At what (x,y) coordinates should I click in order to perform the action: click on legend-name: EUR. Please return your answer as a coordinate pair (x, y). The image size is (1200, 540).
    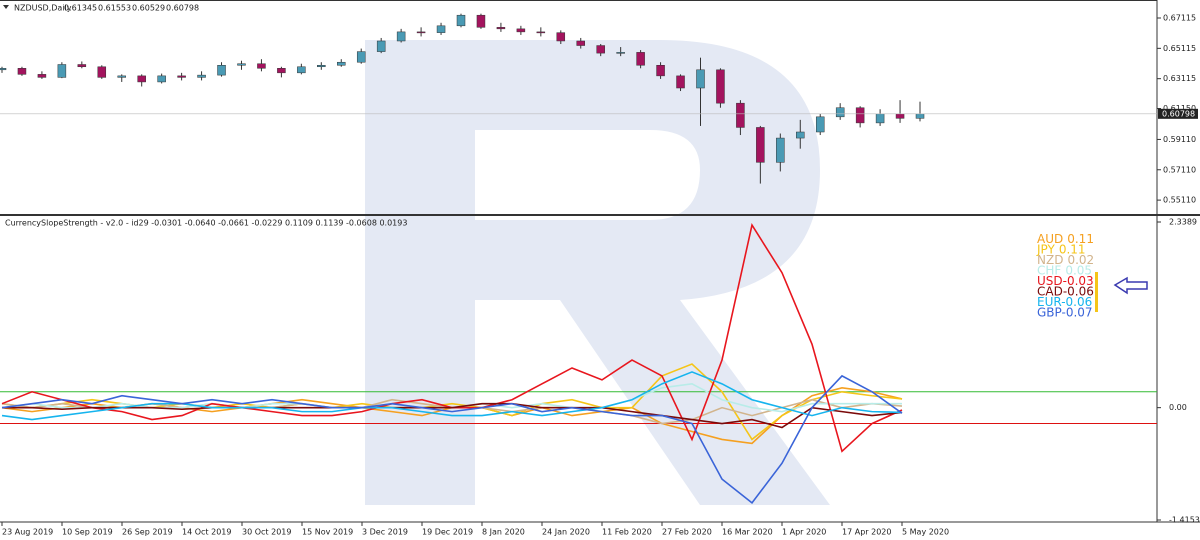
    Looking at the image, I should click on (1049, 302).